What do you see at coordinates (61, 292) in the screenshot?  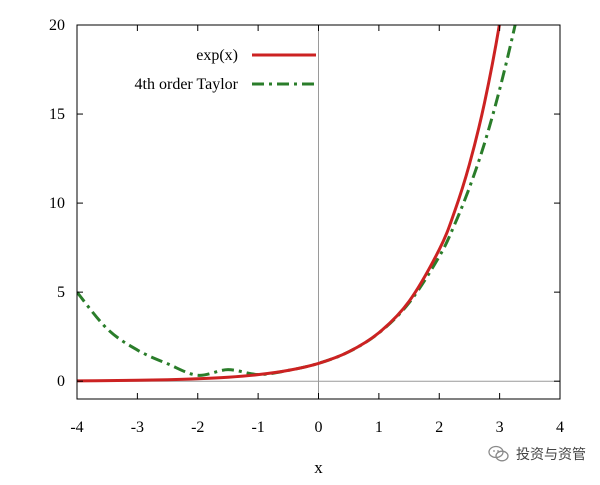 I see `y-tick-label: 5` at bounding box center [61, 292].